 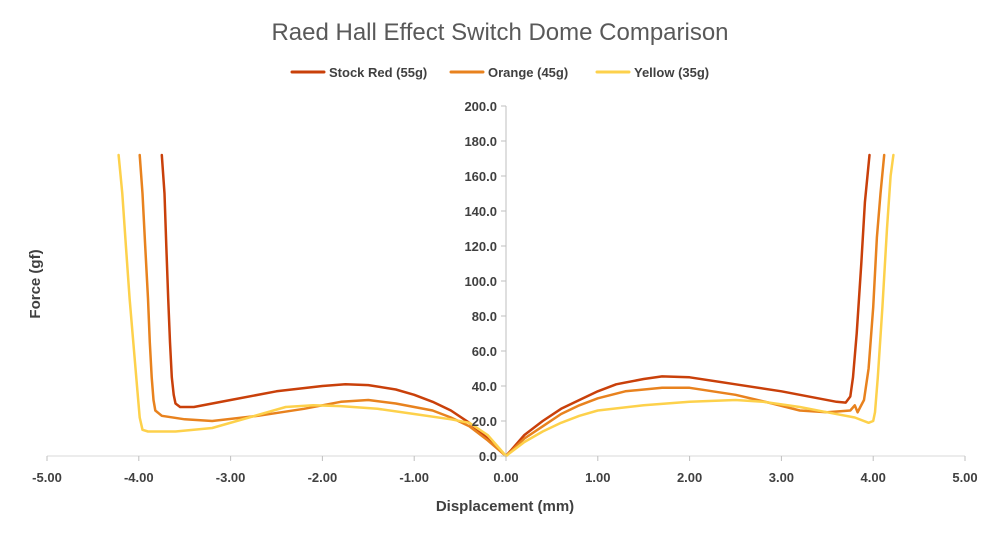 I want to click on y-tick-label: 160.0, so click(x=480, y=176).